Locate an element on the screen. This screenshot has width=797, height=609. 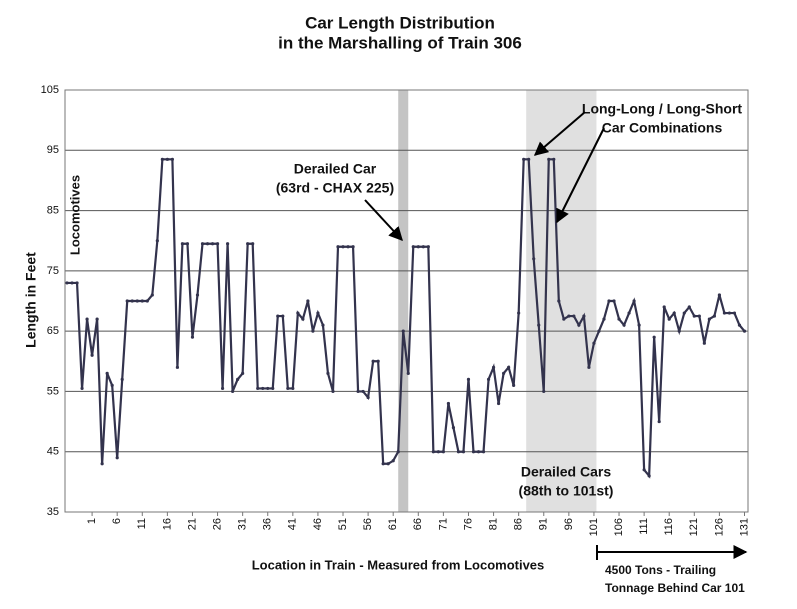
x-tick-label: 21 is located at coordinates (192, 524).